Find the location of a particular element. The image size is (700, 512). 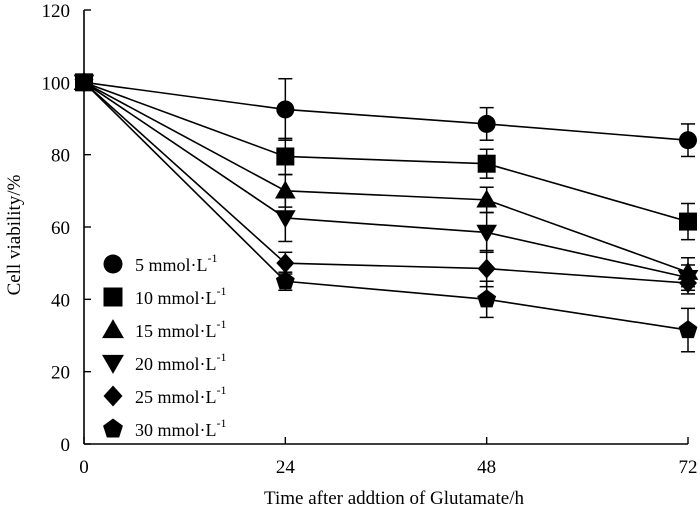

legend-label: 5 mmol·L-1 is located at coordinates (176, 263).